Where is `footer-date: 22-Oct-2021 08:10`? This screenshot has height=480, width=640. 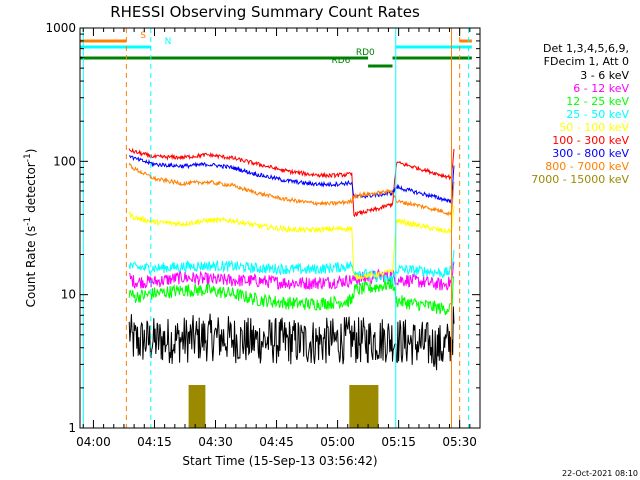
footer-date: 22-Oct-2021 08:10 is located at coordinates (600, 473).